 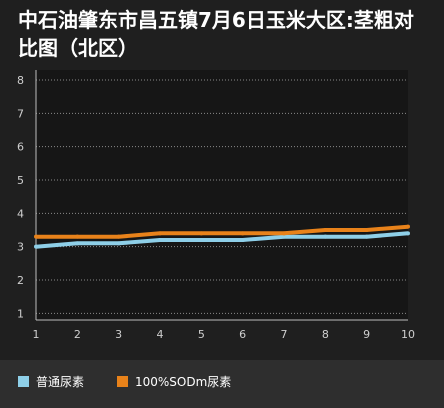 What do you see at coordinates (20, 280) in the screenshot?
I see `y-tick-label-2: 2` at bounding box center [20, 280].